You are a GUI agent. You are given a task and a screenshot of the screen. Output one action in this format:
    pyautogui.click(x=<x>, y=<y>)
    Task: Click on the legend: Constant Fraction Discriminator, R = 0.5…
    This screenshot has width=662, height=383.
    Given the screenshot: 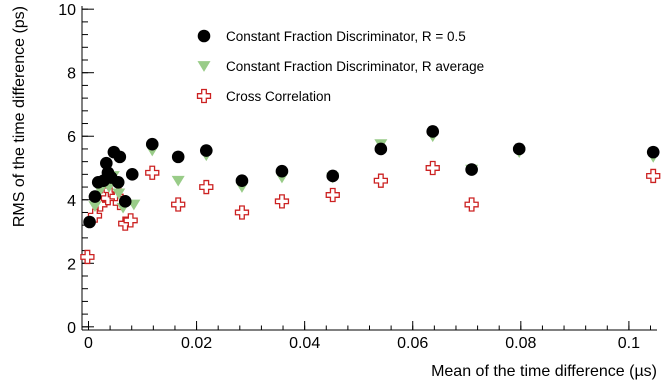 What is the action you would take?
    pyautogui.click(x=340, y=66)
    